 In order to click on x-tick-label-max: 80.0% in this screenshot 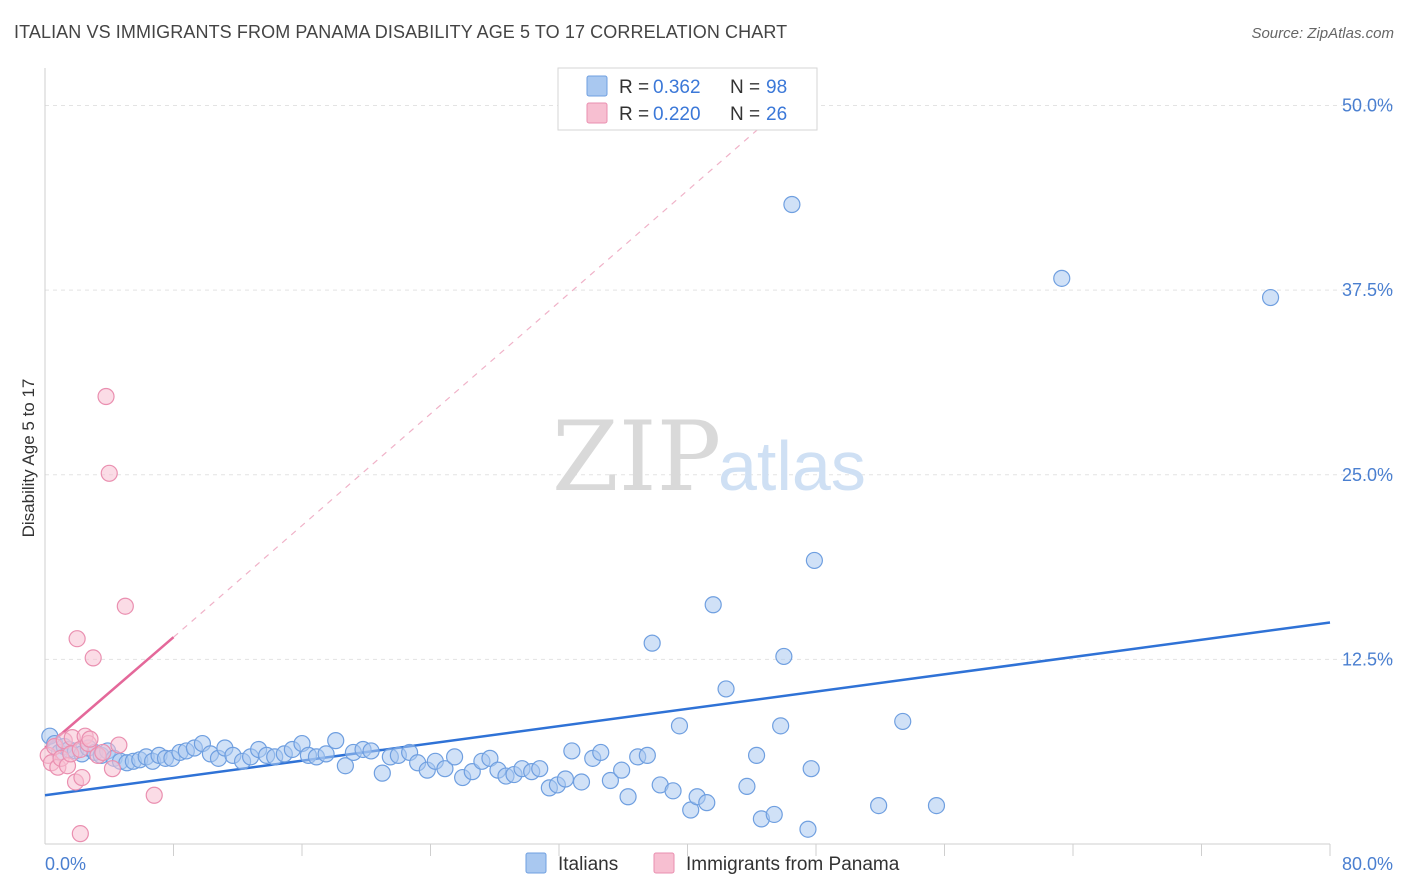, I will do `click(1367, 864)`.